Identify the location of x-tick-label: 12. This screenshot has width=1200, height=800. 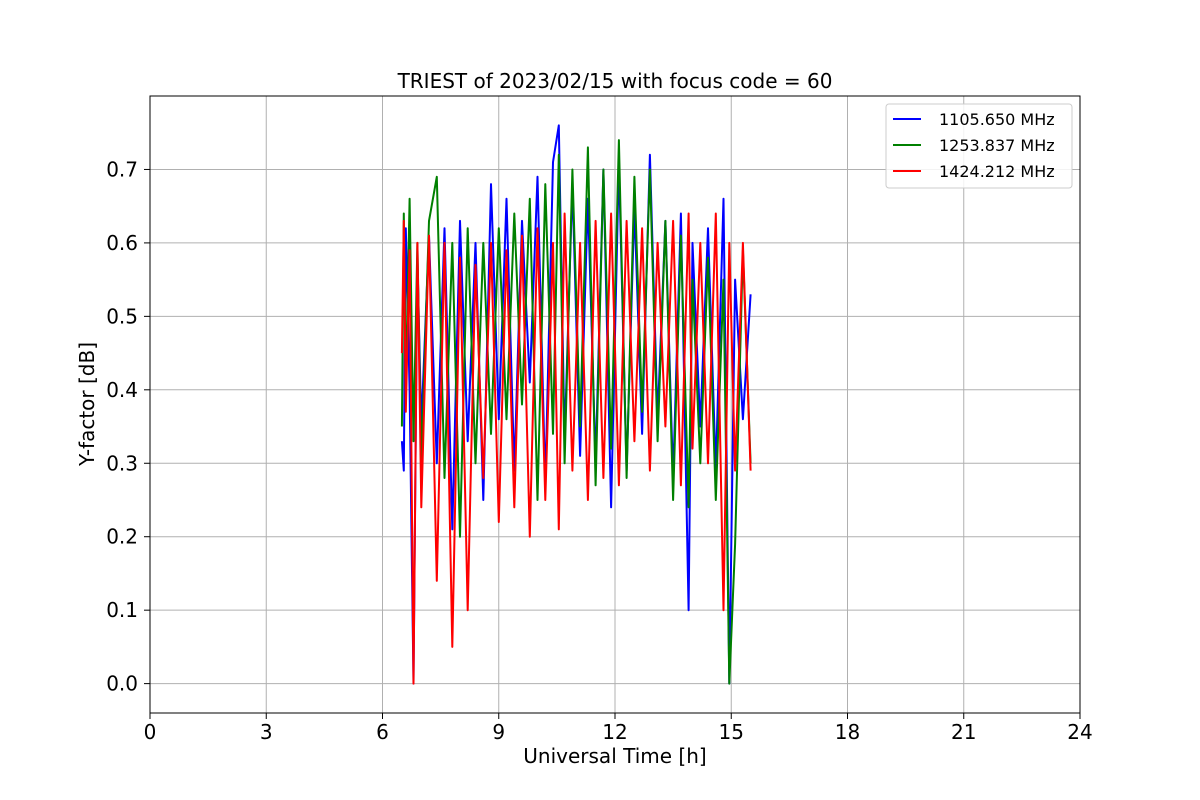
(614, 732).